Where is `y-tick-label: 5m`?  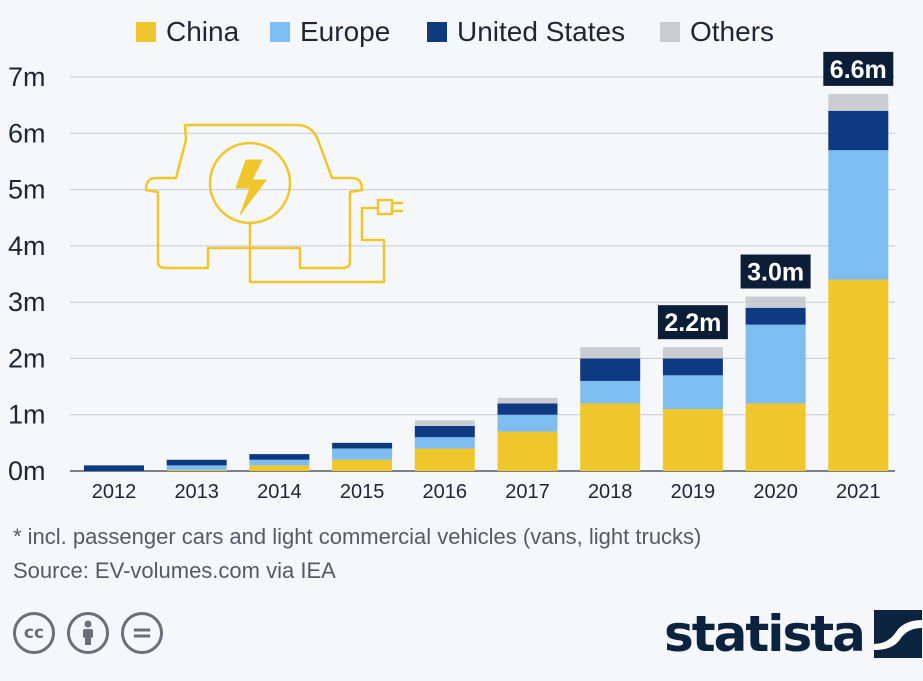 y-tick-label: 5m is located at coordinates (27, 190).